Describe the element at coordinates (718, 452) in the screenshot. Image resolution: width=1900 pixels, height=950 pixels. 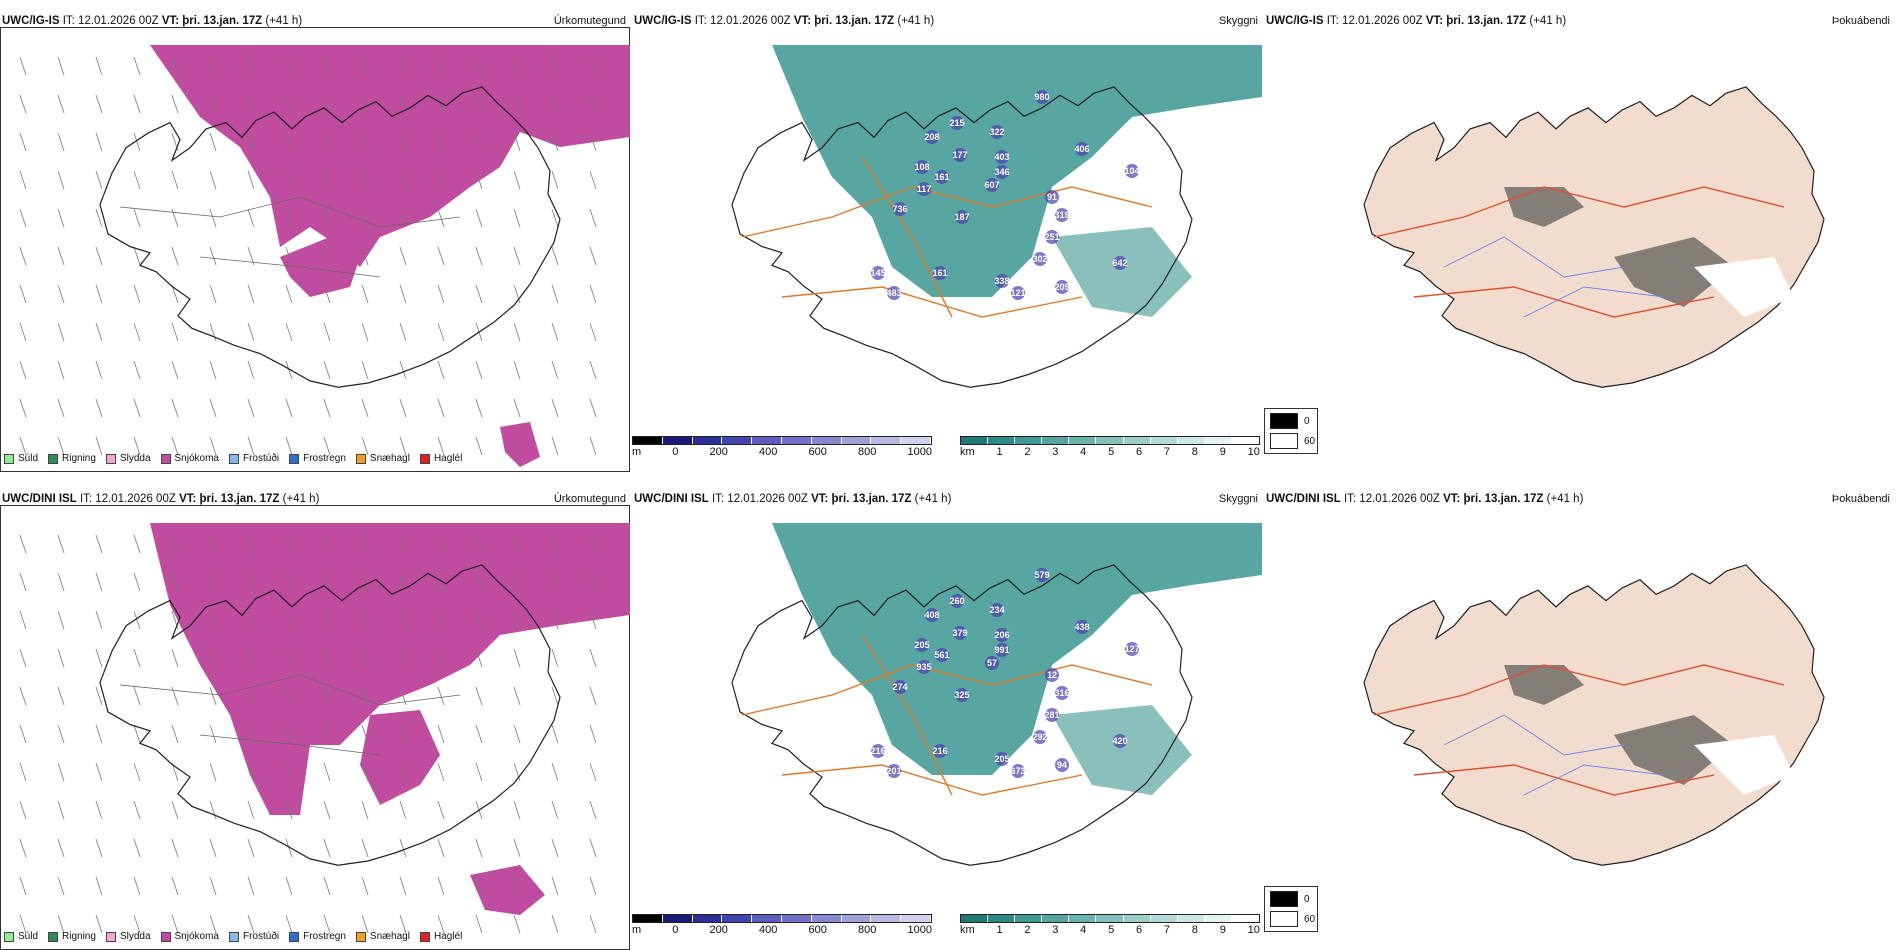
I see `scale-tick-label: 200` at that location.